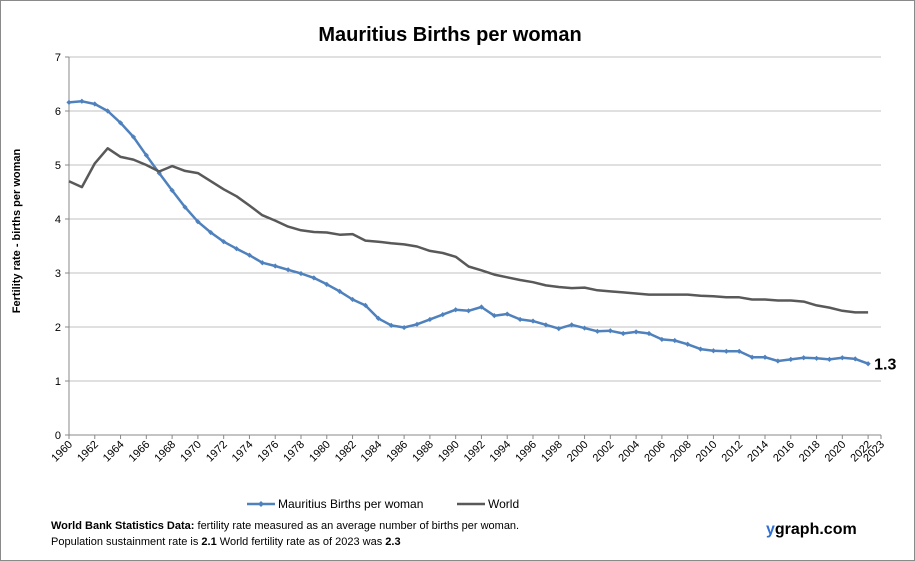  I want to click on legend: Mauritius Births per woman World, so click(383, 504).